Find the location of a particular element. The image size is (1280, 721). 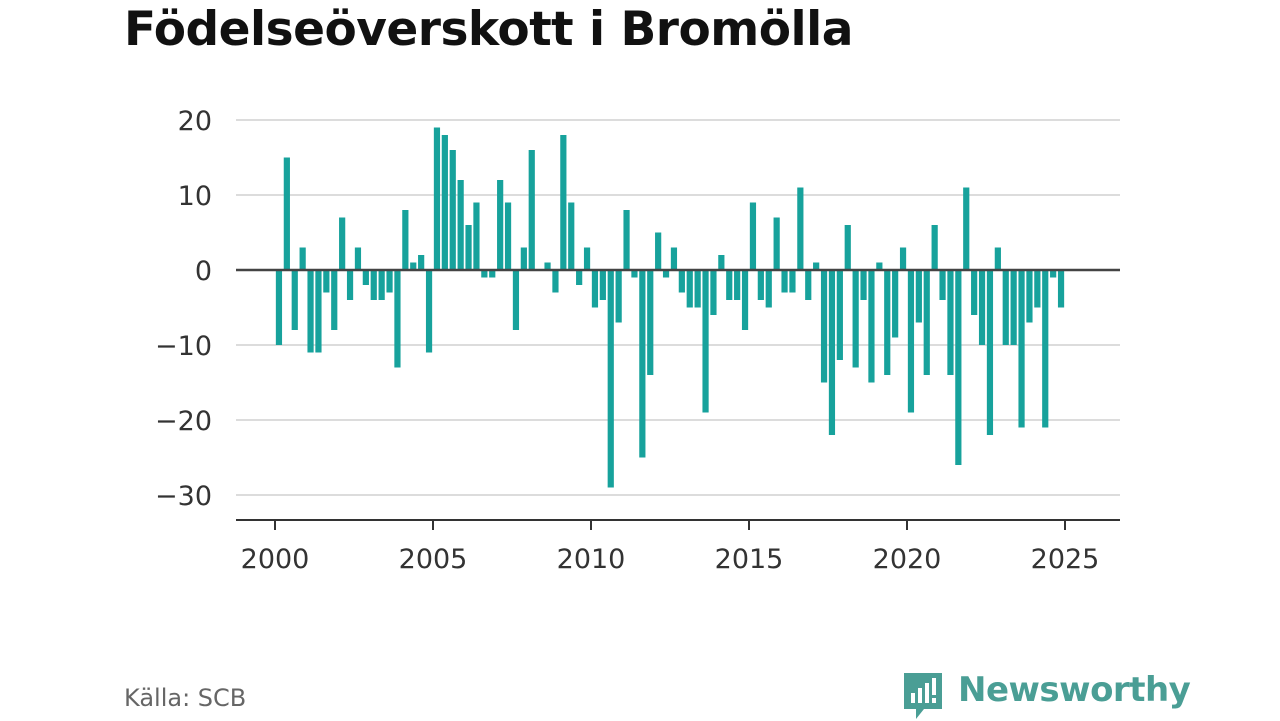

y-tick-label: −20 is located at coordinates (183, 421).